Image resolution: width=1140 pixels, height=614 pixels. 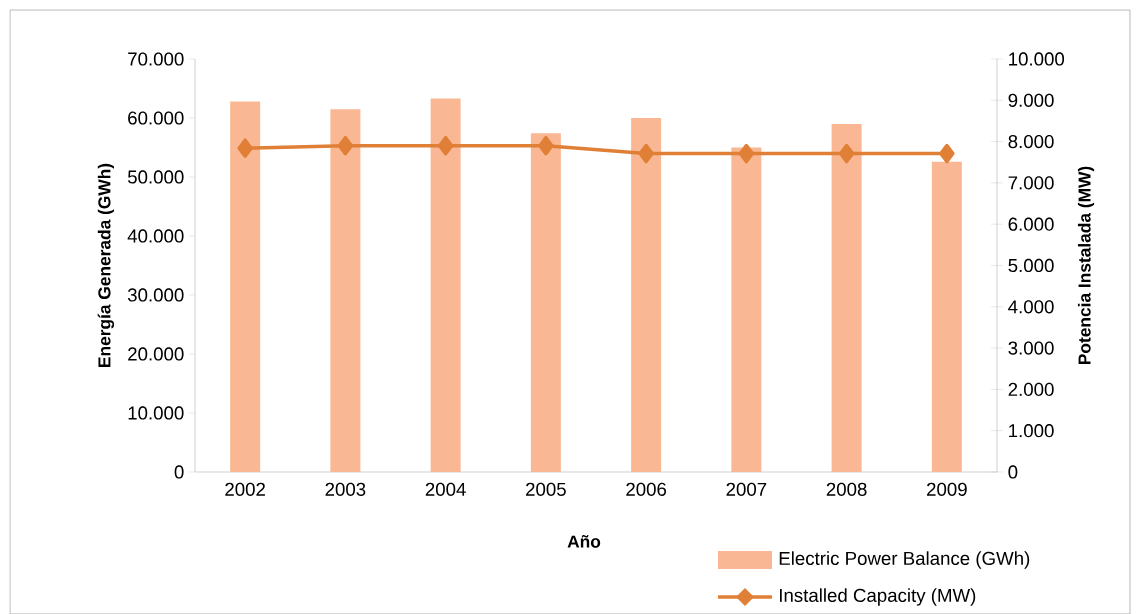 I want to click on y2-axis-title: Potencia Instalada (MW), so click(x=1086, y=265).